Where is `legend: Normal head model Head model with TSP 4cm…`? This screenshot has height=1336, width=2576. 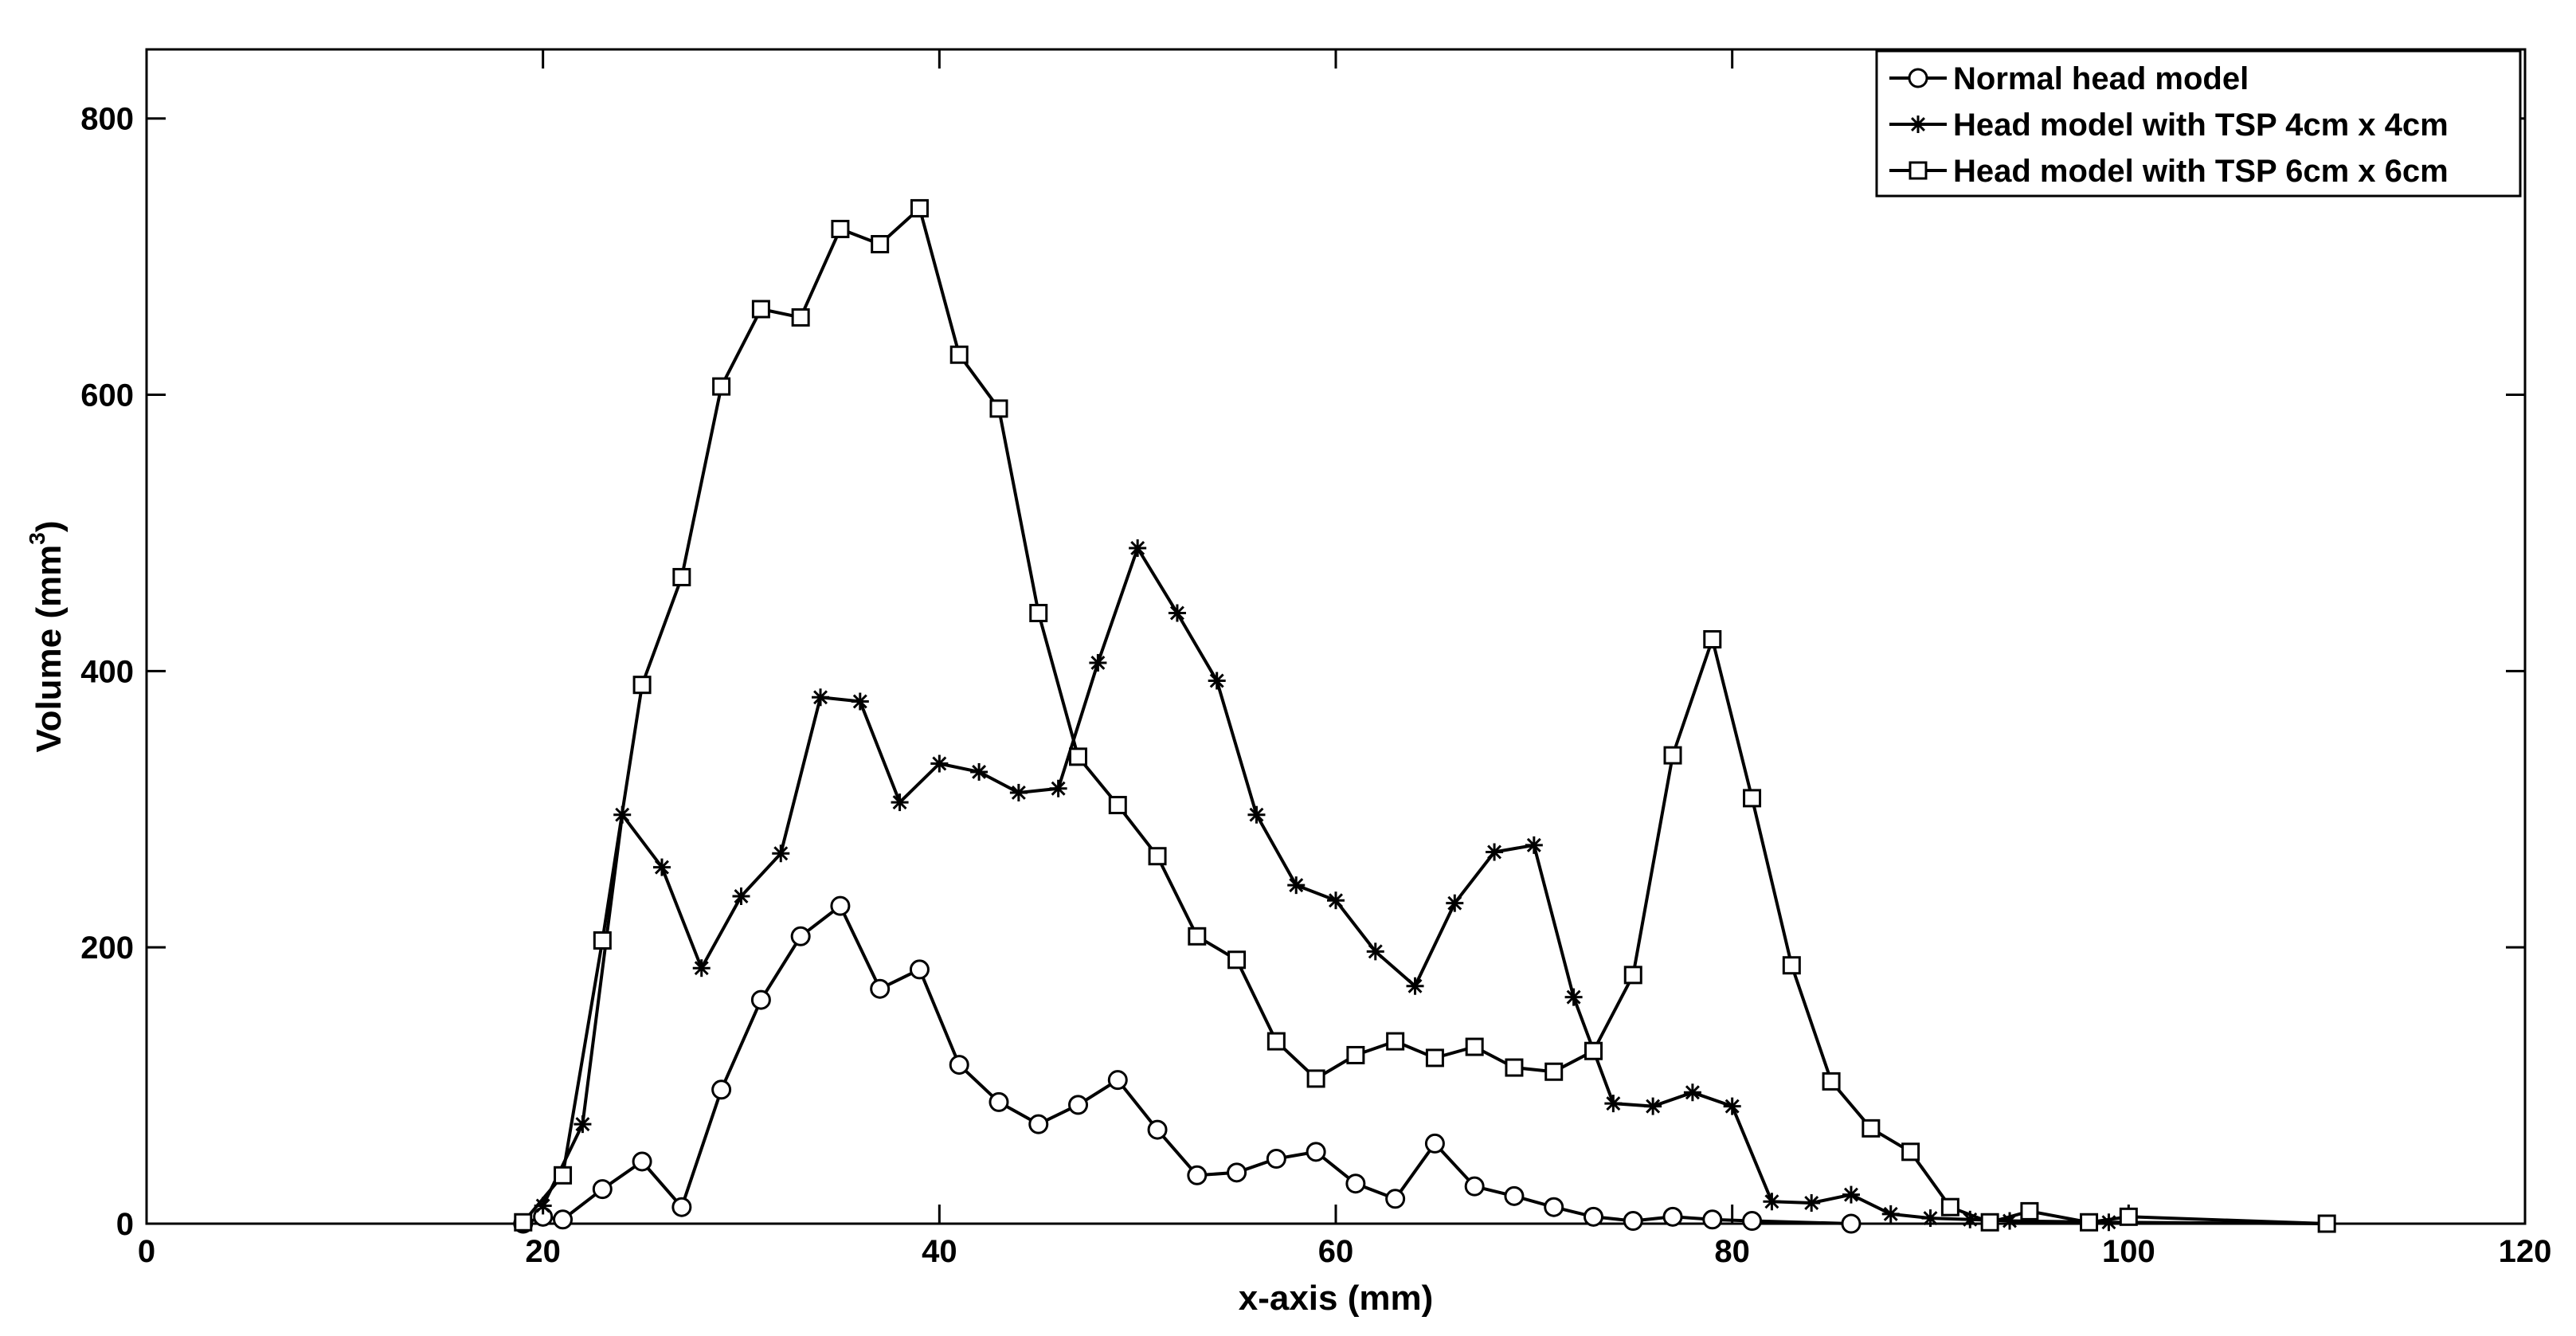 legend: Normal head model Head model with TSP 4cm… is located at coordinates (2198, 123).